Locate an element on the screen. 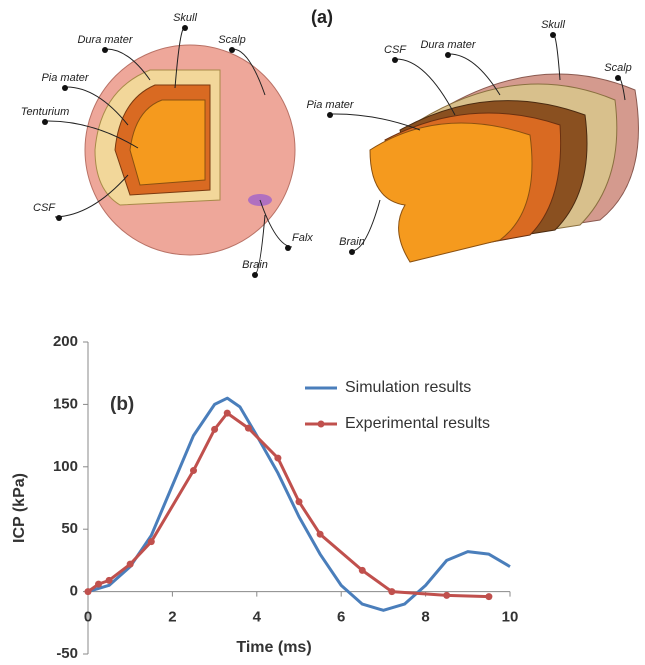 Image resolution: width=645 pixels, height=665 pixels. x-tick-label: 10 is located at coordinates (510, 617).